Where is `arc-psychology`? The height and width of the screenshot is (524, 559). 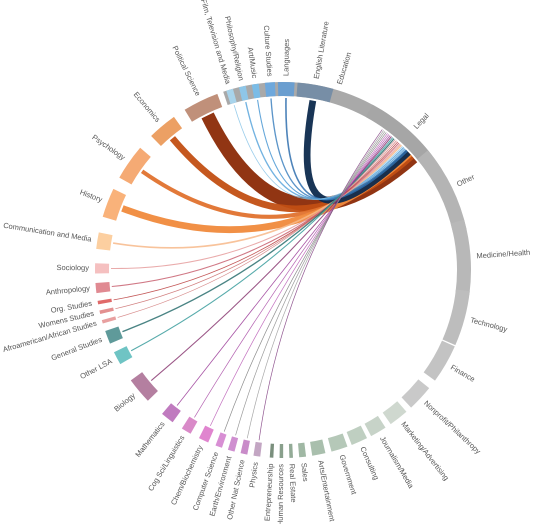 arc-psychology is located at coordinates (135, 166).